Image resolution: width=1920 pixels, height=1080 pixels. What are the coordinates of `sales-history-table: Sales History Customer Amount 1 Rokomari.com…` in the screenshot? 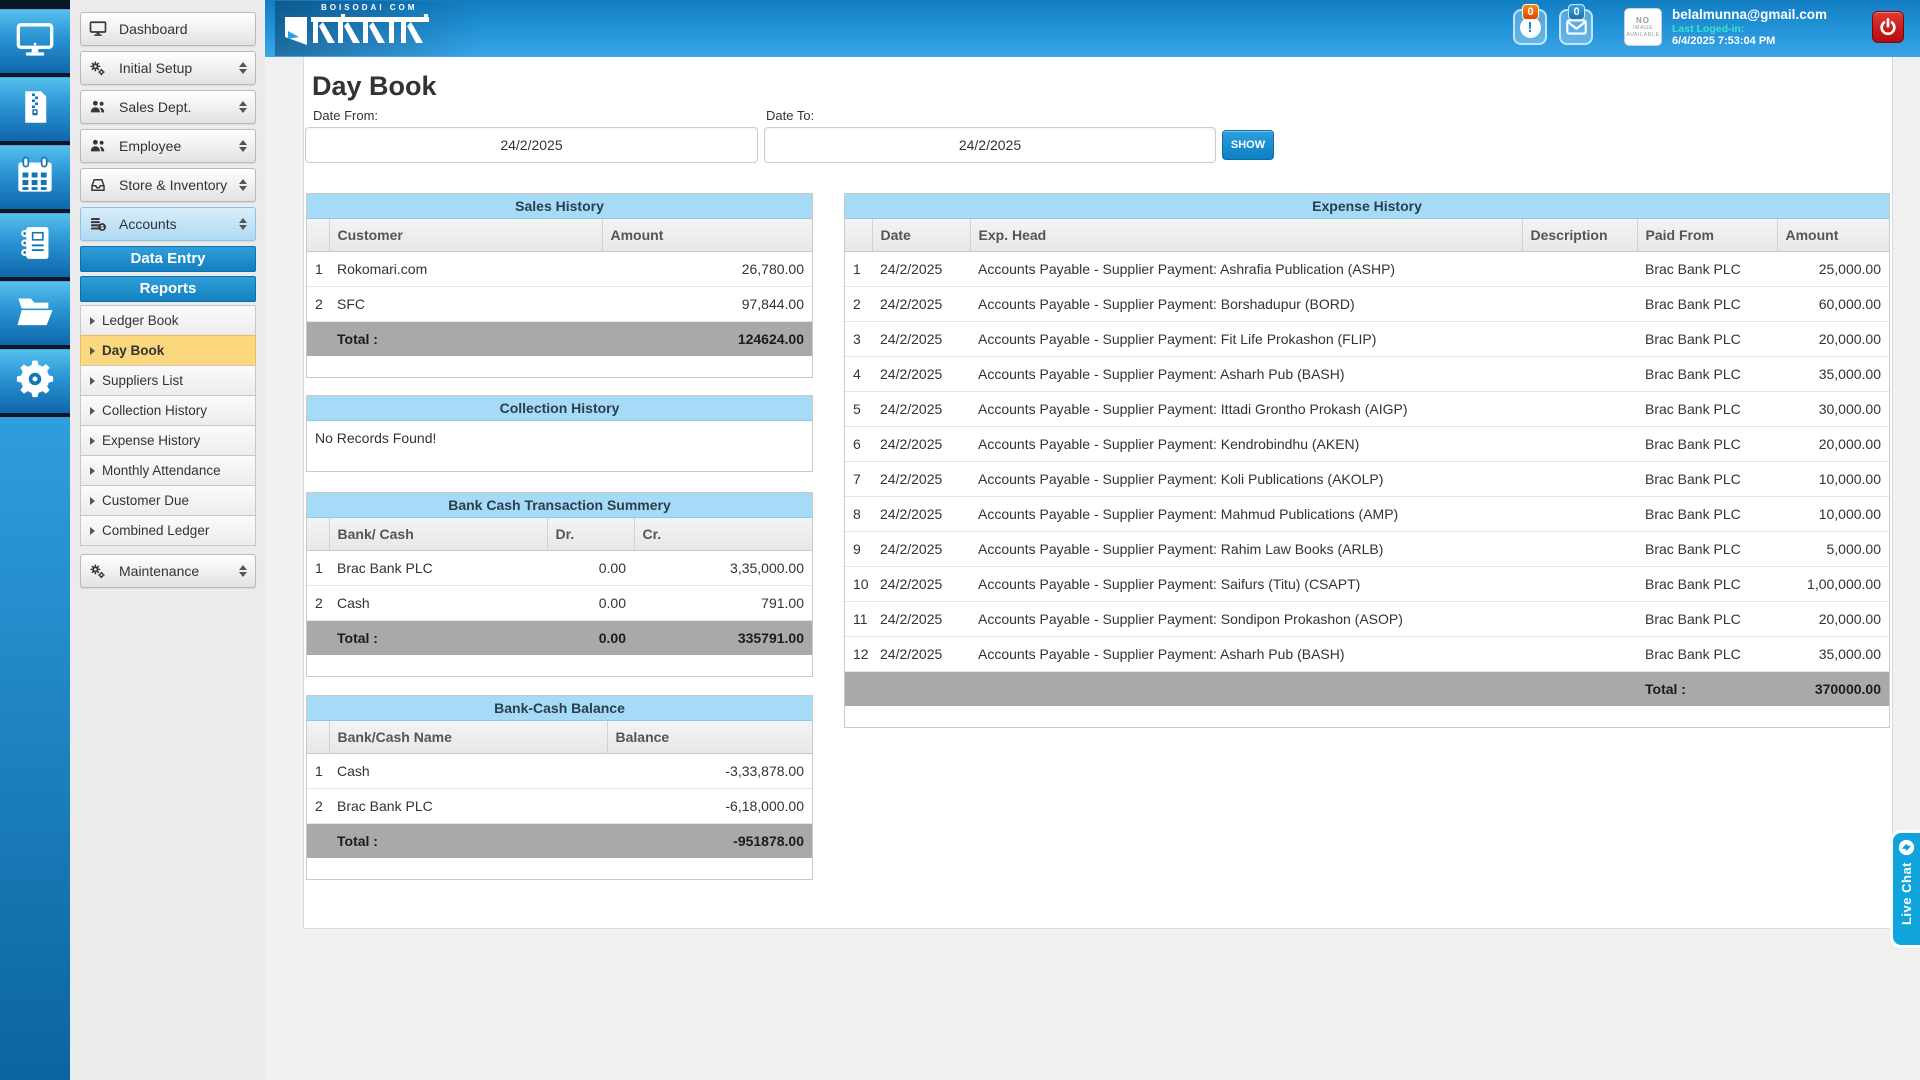 It's located at (559, 285).